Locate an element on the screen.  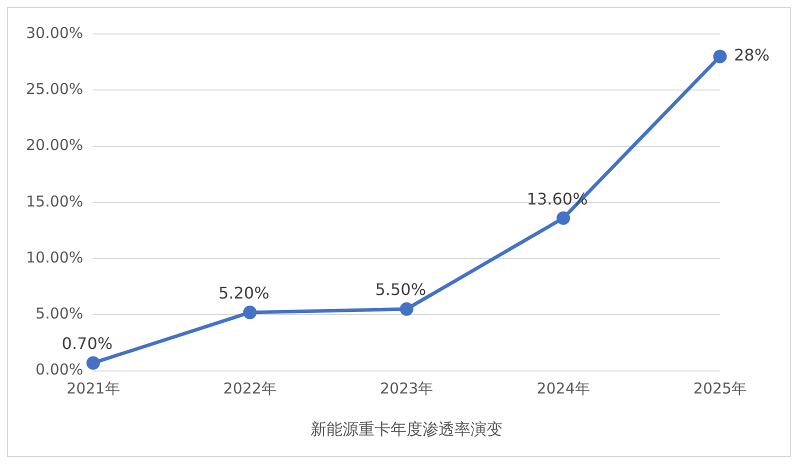
y-tick-label: 20.00% is located at coordinates (55, 145).